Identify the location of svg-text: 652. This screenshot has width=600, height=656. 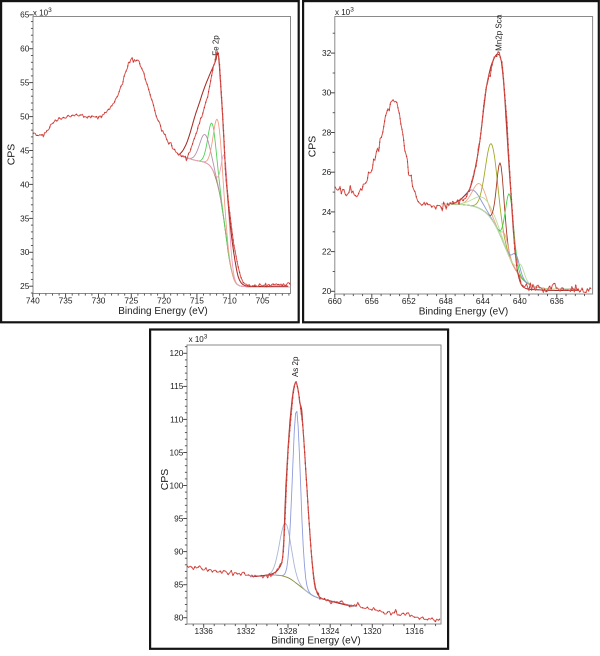
(409, 301).